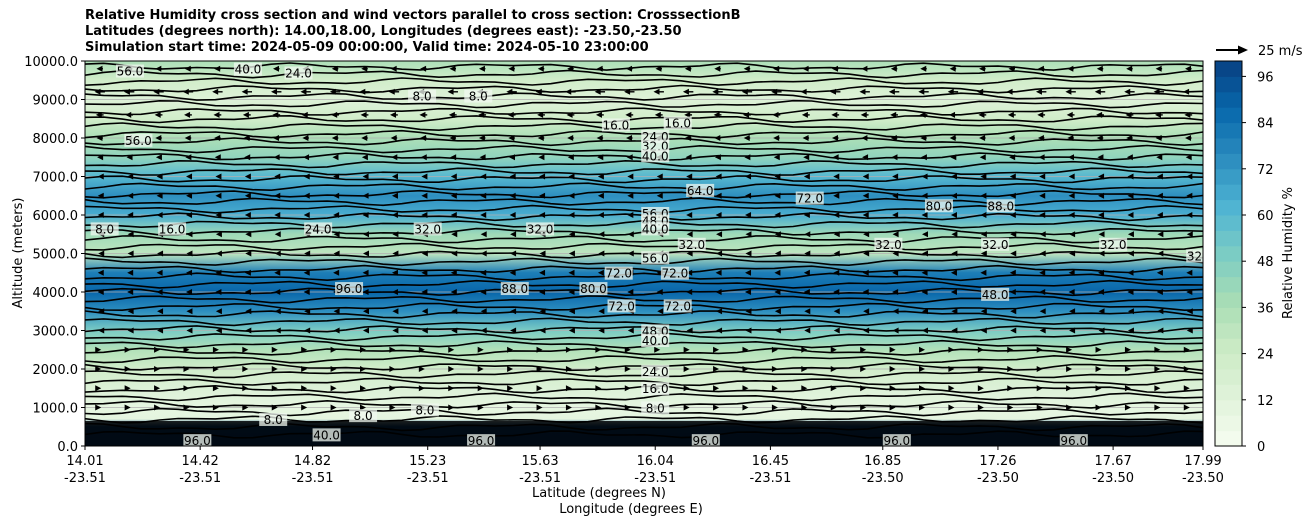 The height and width of the screenshot is (526, 1304). Describe the element at coordinates (1228, 254) in the screenshot. I see `colorbar-bands` at that location.